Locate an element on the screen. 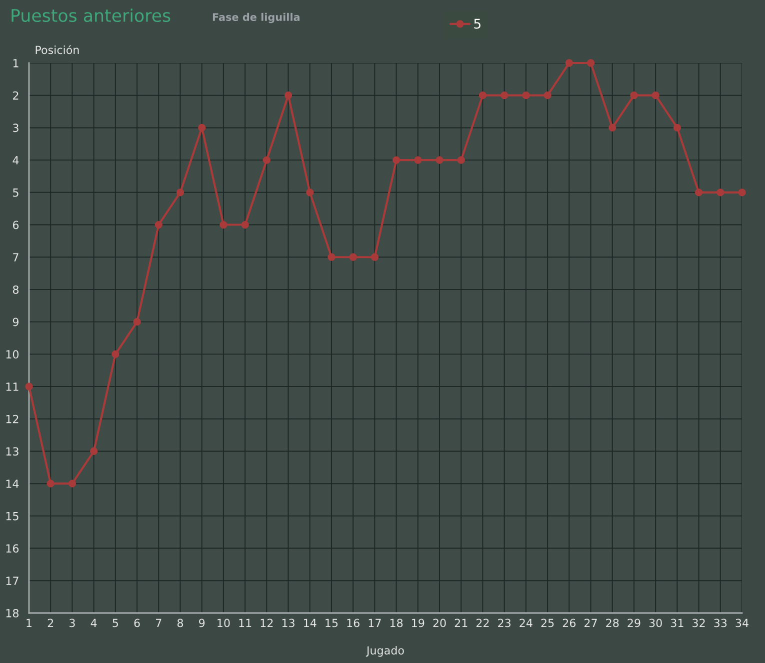 Image resolution: width=765 pixels, height=663 pixels. x-tick-label: 15 is located at coordinates (332, 623).